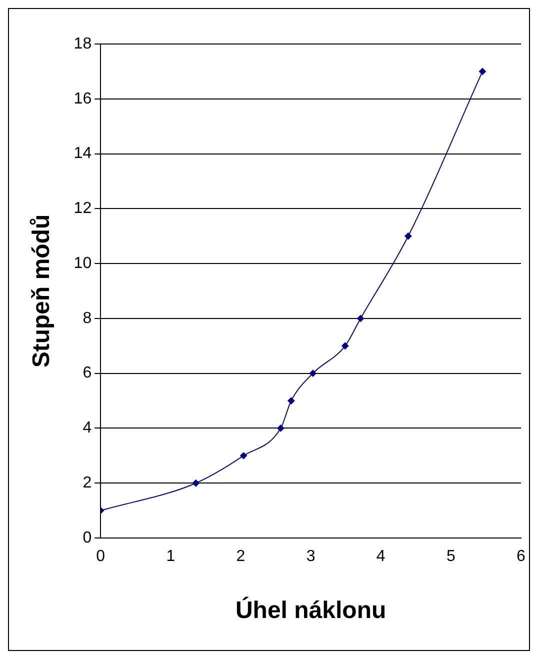 The image size is (539, 660). I want to click on y-axis-title: Stupeň módů, so click(42, 291).